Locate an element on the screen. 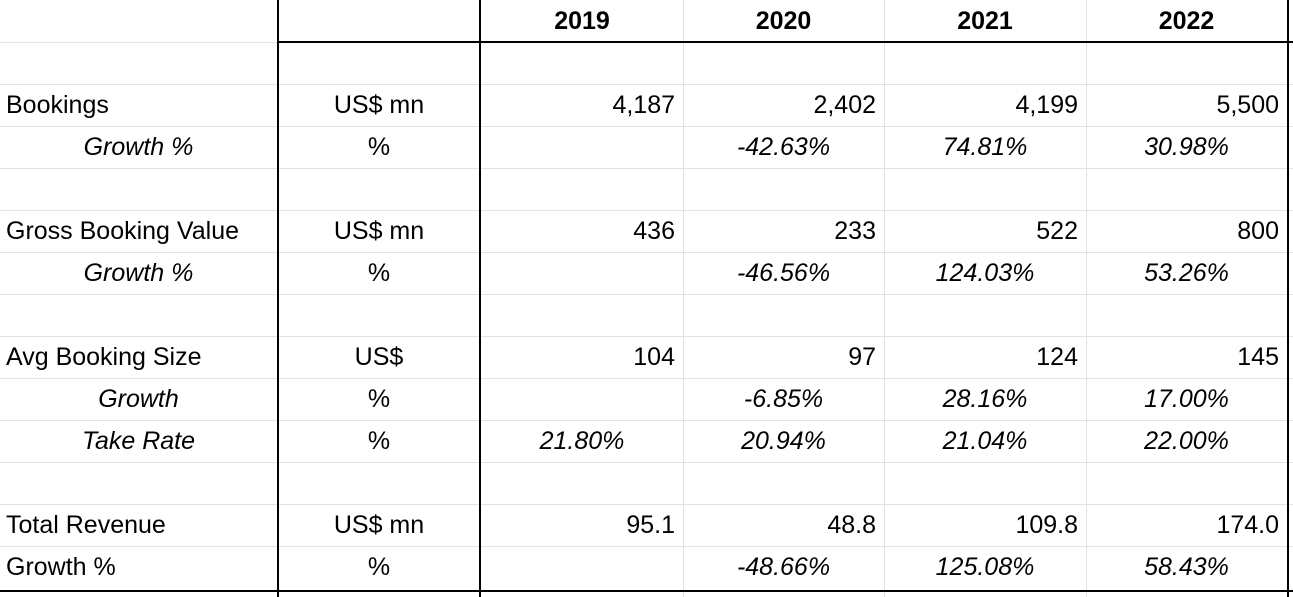 This screenshot has width=1293, height=597. value-cell: -48.66% is located at coordinates (783, 567).